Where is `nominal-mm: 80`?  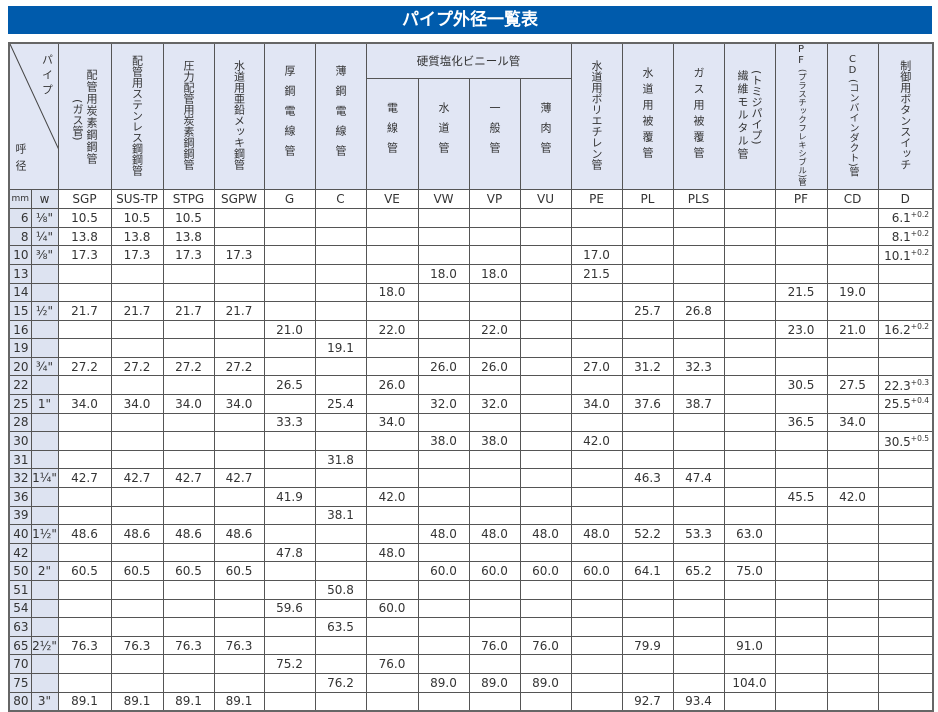
nominal-mm: 80 is located at coordinates (20, 701).